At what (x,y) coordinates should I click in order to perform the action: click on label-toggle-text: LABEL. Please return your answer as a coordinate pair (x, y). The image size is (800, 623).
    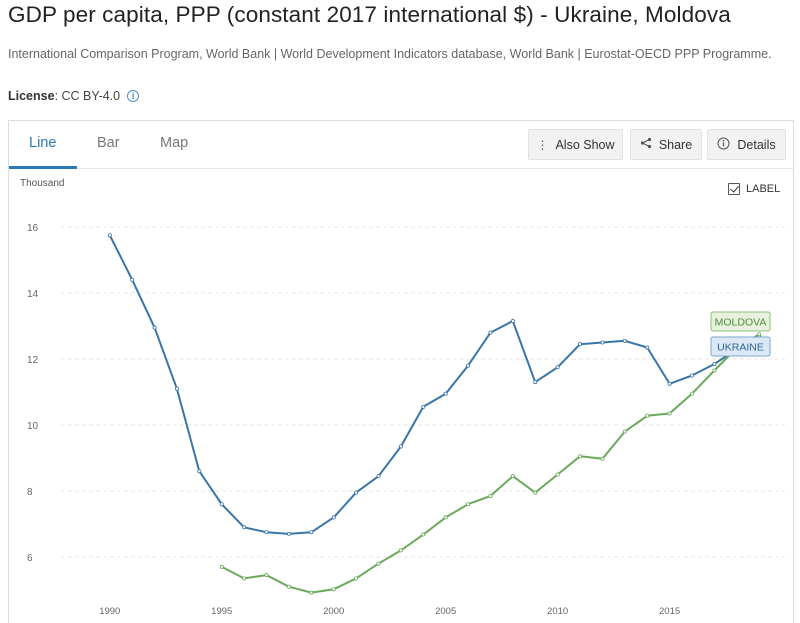
    Looking at the image, I should click on (763, 189).